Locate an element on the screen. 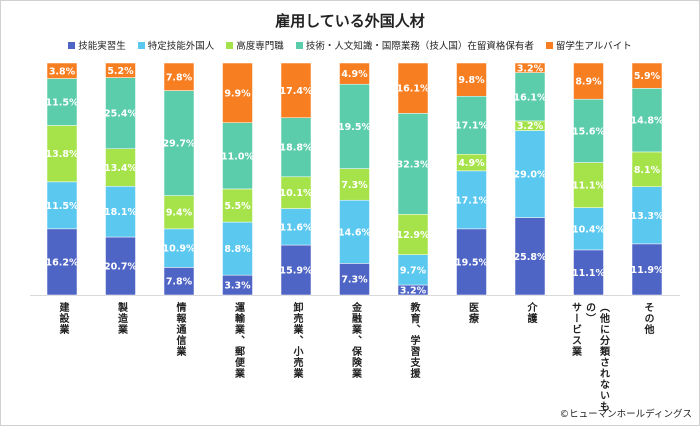  legend-item: 留学生アルバイト is located at coordinates (588, 45).